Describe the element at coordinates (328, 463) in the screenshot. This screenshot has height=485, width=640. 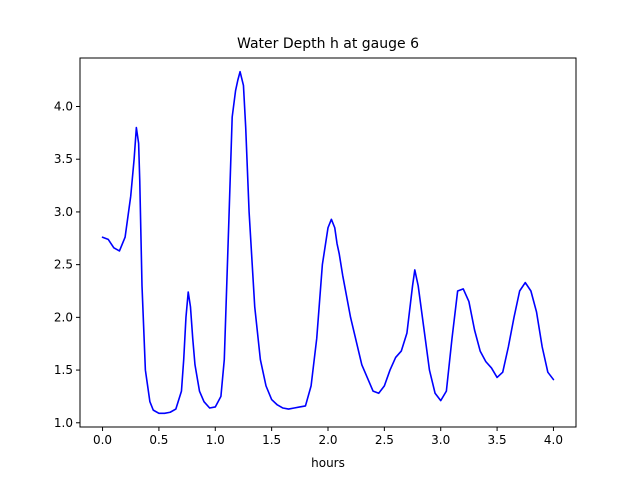
I see `x-axis-label: hours` at that location.